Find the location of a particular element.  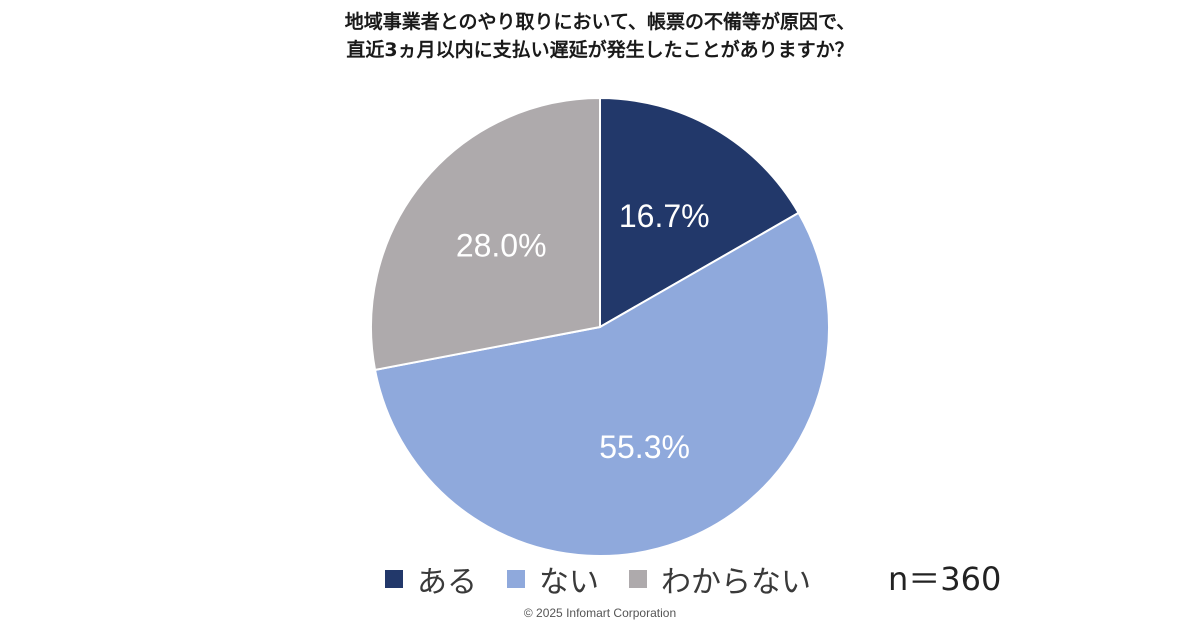

slice-unknown is located at coordinates (485, 234).